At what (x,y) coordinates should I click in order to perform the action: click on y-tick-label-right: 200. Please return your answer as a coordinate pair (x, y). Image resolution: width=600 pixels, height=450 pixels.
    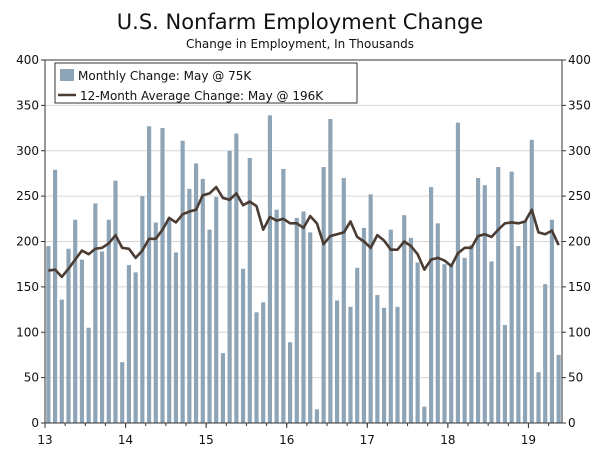
    Looking at the image, I should click on (579, 242).